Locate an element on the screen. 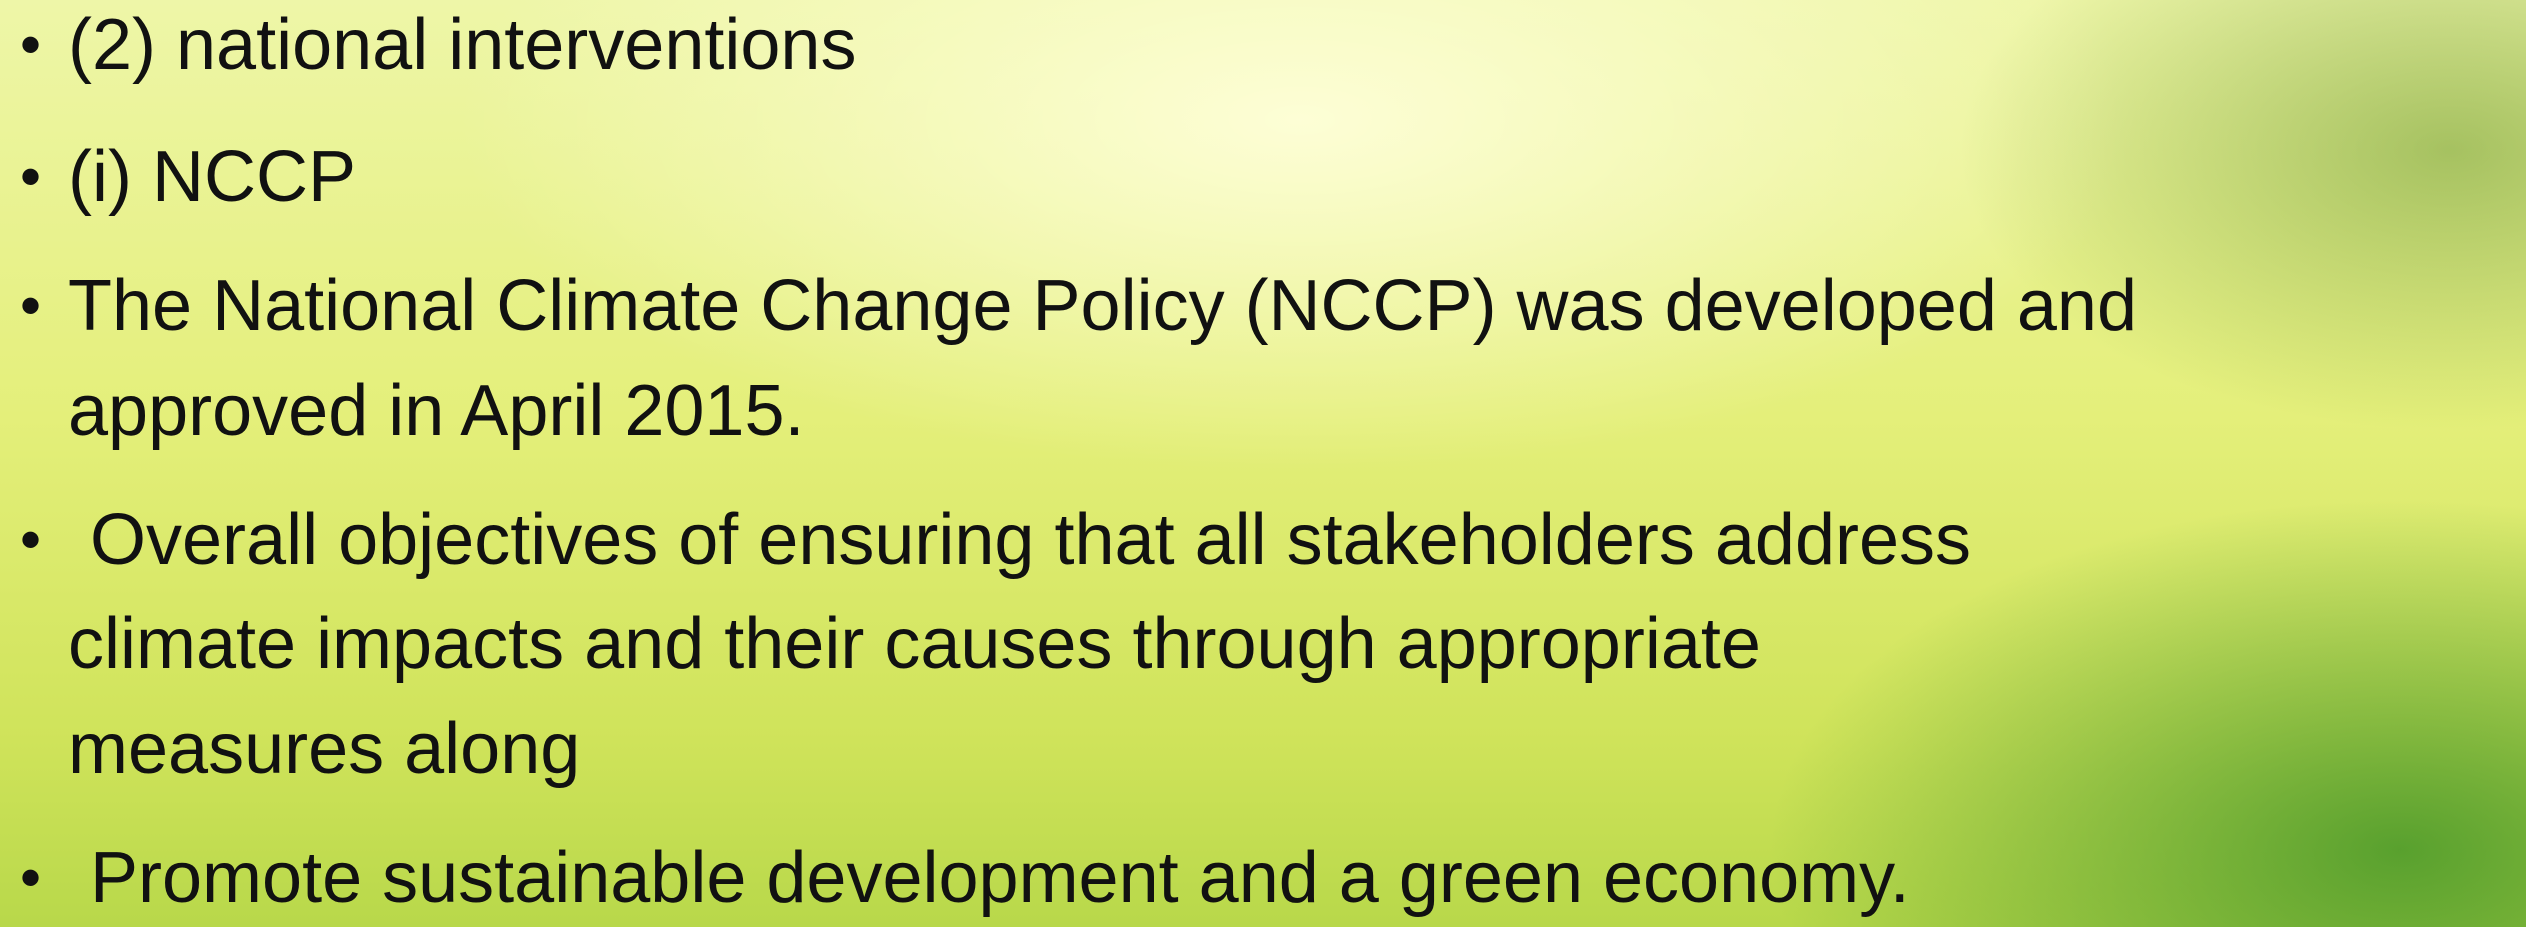  bullet-text: measures along is located at coordinates (324, 749).